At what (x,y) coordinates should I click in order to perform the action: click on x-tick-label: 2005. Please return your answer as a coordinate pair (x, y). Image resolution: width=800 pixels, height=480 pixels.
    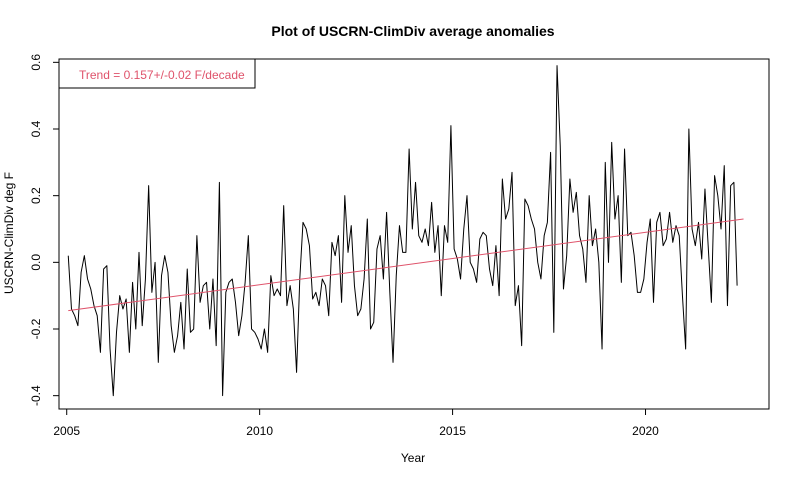
    Looking at the image, I should click on (66, 431).